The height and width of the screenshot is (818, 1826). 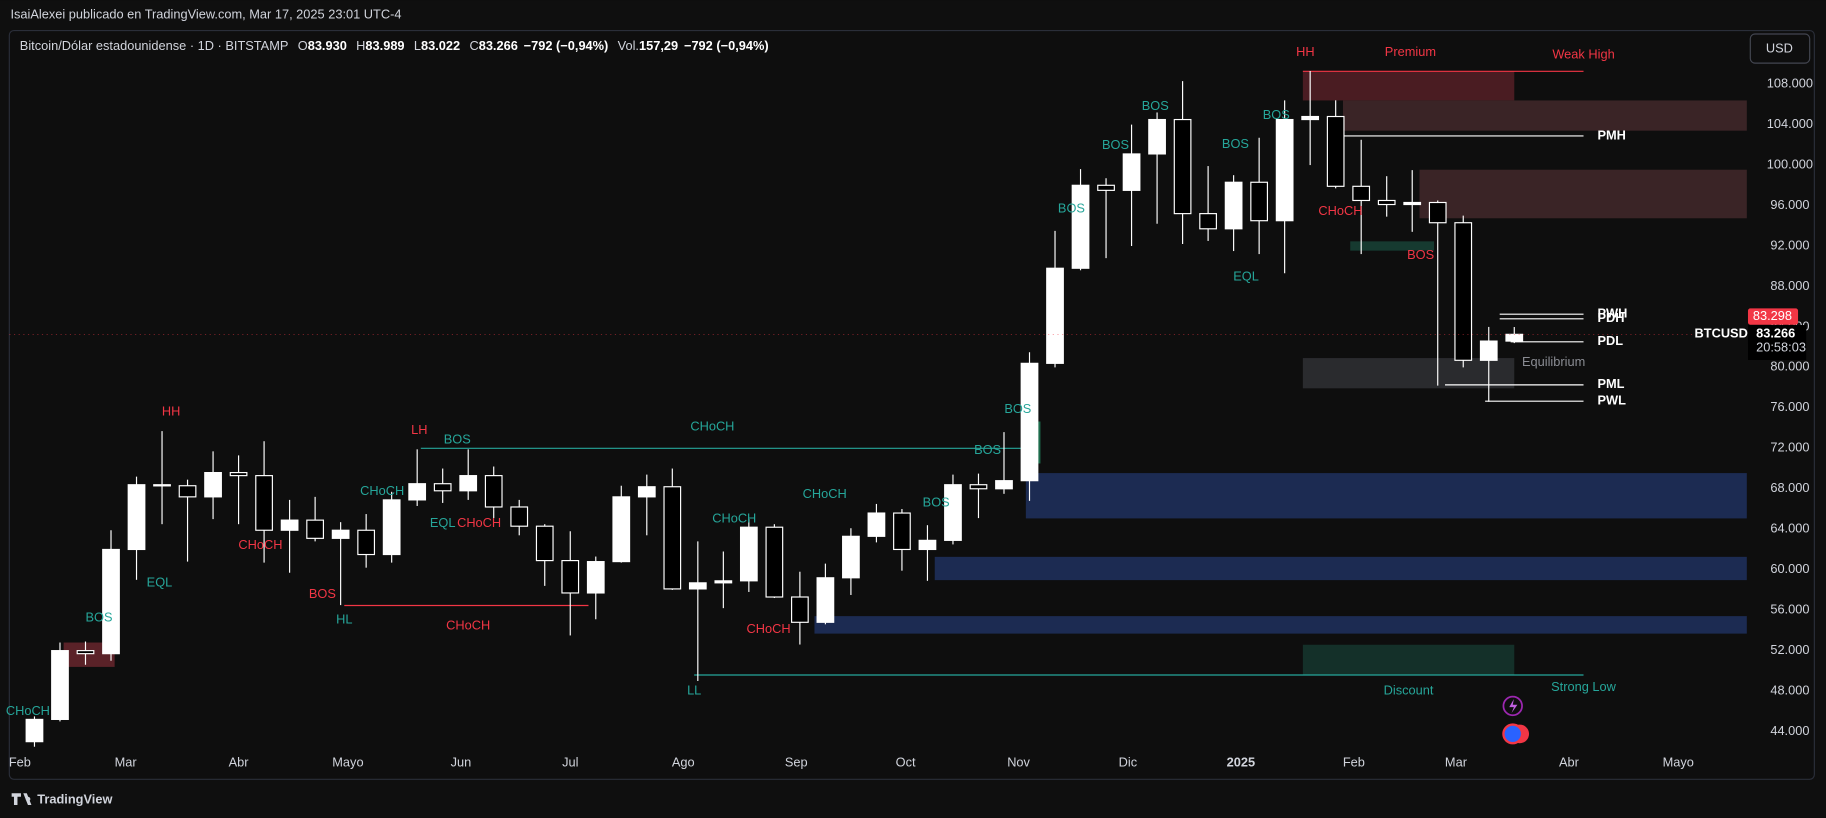 I want to click on annotation: LH, so click(x=419, y=429).